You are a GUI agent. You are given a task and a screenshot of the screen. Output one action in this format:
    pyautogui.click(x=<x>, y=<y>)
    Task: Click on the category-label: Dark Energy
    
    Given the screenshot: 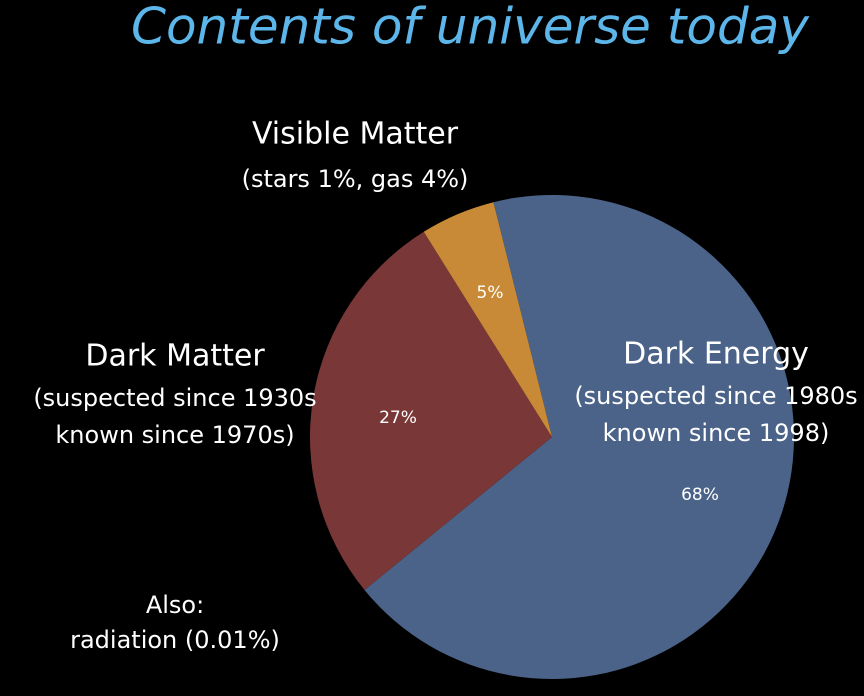 What is the action you would take?
    pyautogui.click(x=716, y=354)
    